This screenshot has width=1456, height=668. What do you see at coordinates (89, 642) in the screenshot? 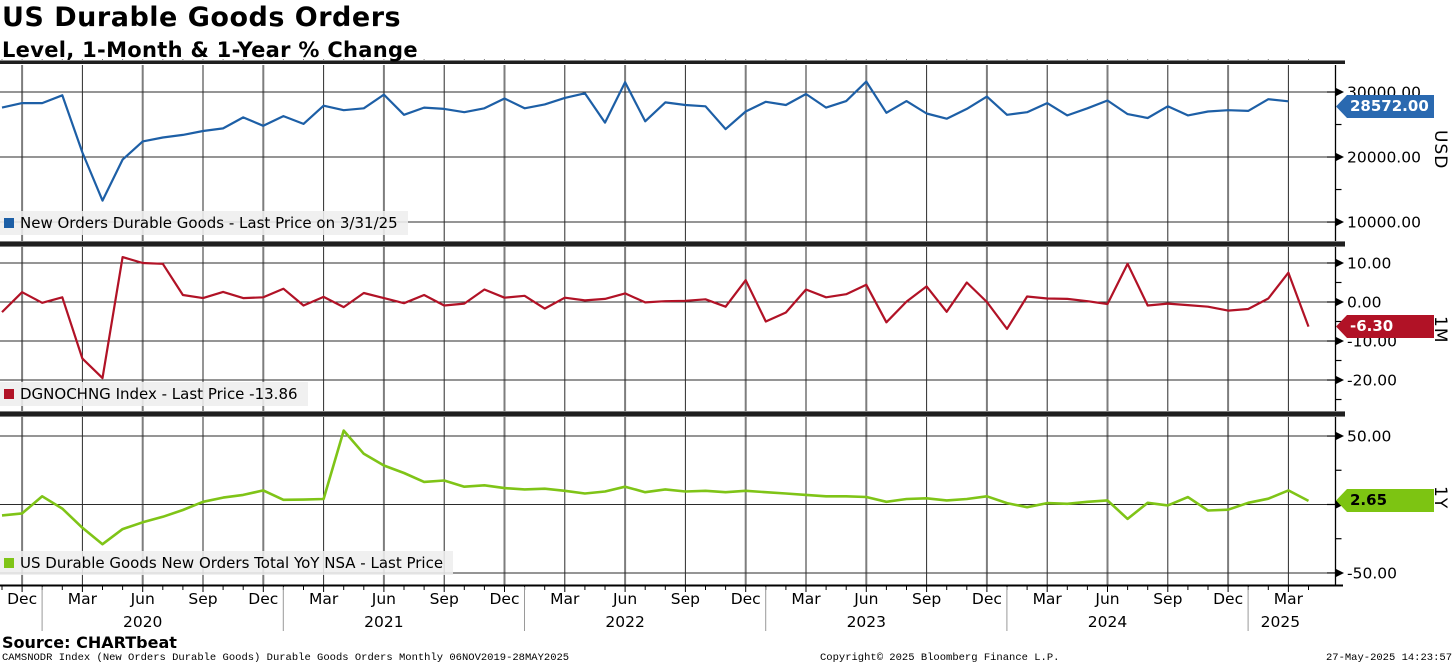
I see `source-label: Source: CHARTbeat` at bounding box center [89, 642].